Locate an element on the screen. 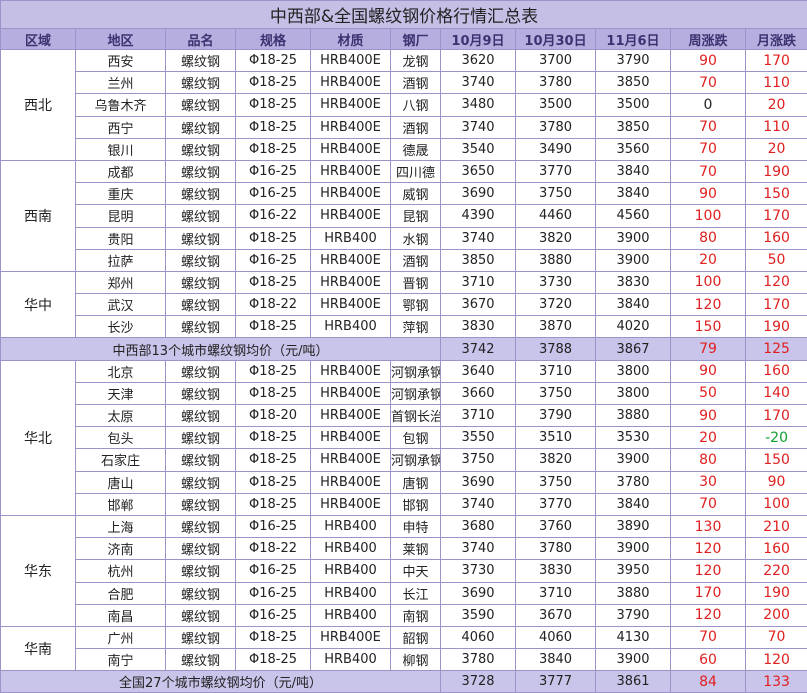 The height and width of the screenshot is (693, 807). price-cell: 3540 is located at coordinates (478, 149).